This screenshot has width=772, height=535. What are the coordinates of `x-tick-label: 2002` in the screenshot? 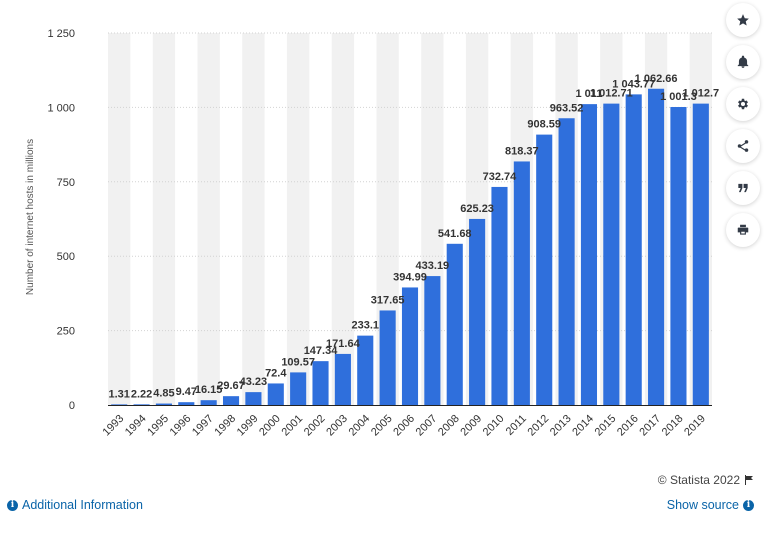 It's located at (315, 426).